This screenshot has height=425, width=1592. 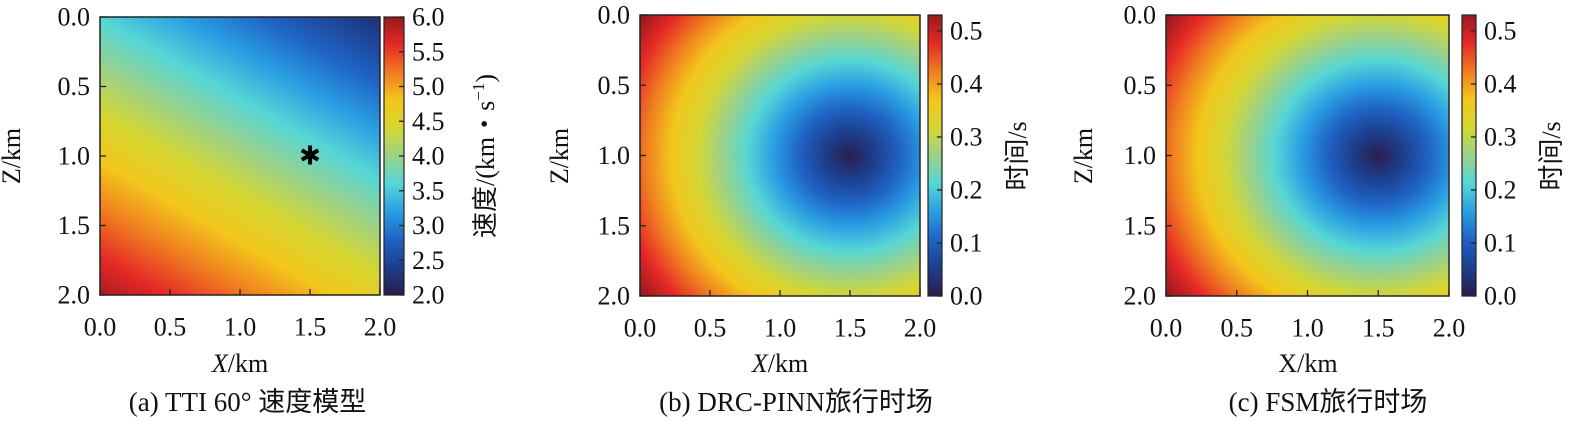 What do you see at coordinates (1328, 402) in the screenshot?
I see `caption: (c) FSM旅行时场` at bounding box center [1328, 402].